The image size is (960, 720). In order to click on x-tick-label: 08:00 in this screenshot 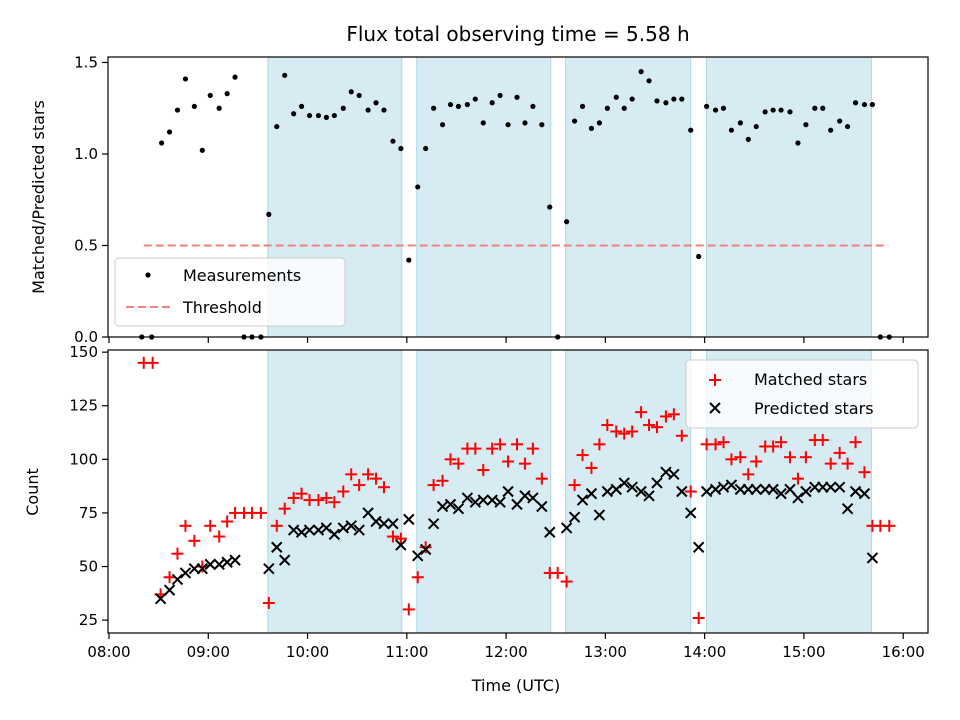, I will do `click(108, 652)`.